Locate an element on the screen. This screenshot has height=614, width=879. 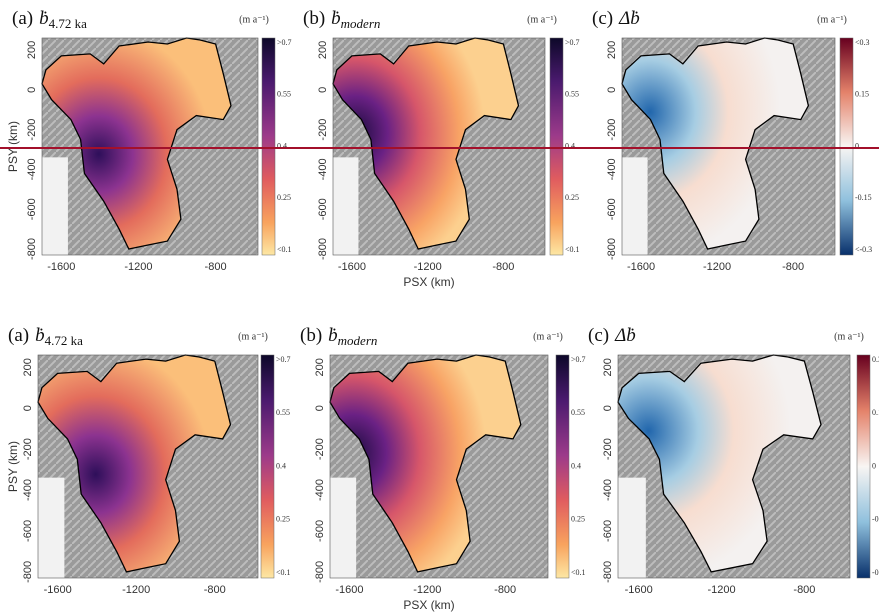
panel-title: (b) ḃmodern is located at coordinates (341, 19).